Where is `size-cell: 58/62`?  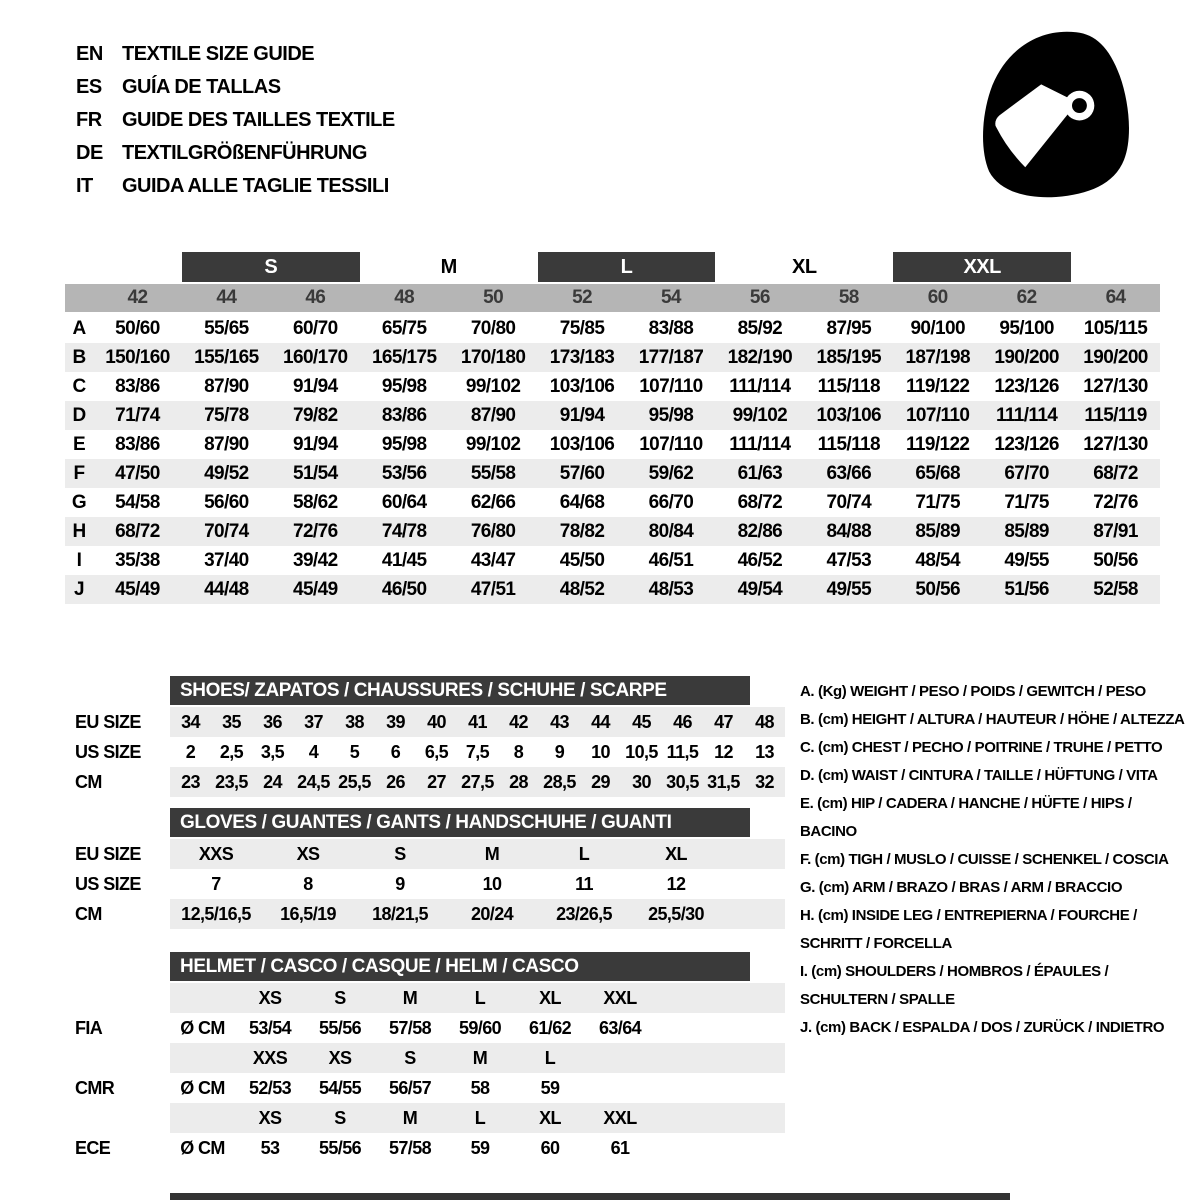 size-cell: 58/62 is located at coordinates (315, 502).